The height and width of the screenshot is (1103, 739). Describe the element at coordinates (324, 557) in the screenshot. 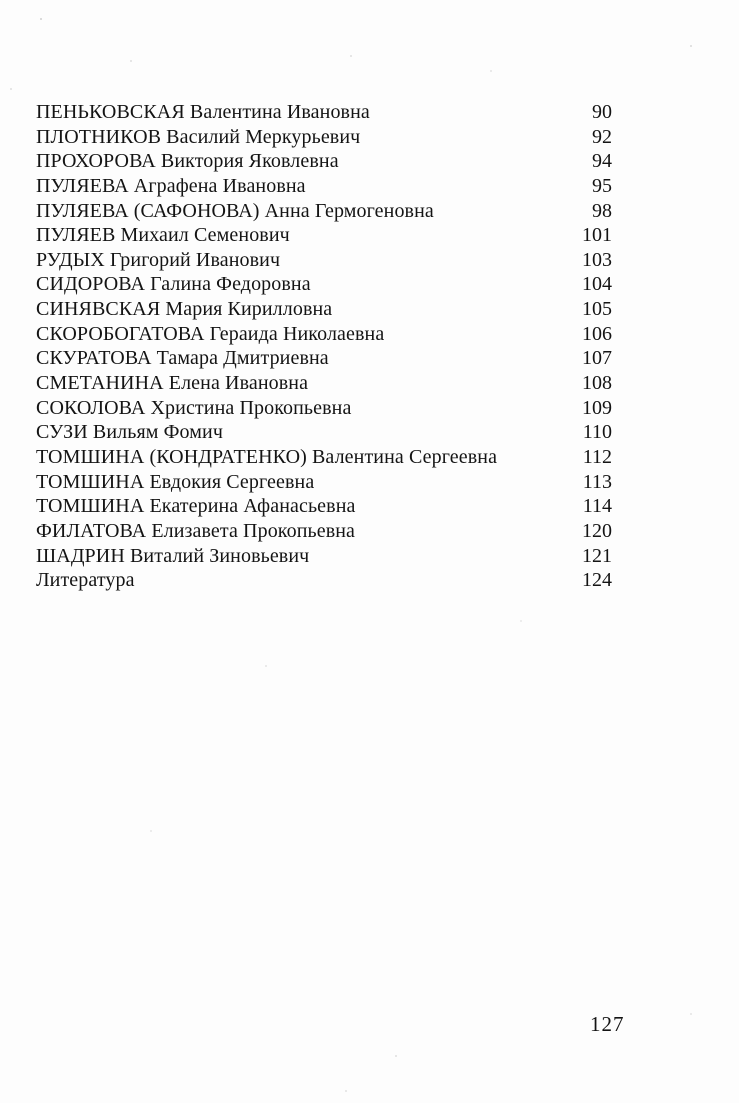

I see `toc-entry: ШАДРИН Виталий Зиновьевич 121` at that location.